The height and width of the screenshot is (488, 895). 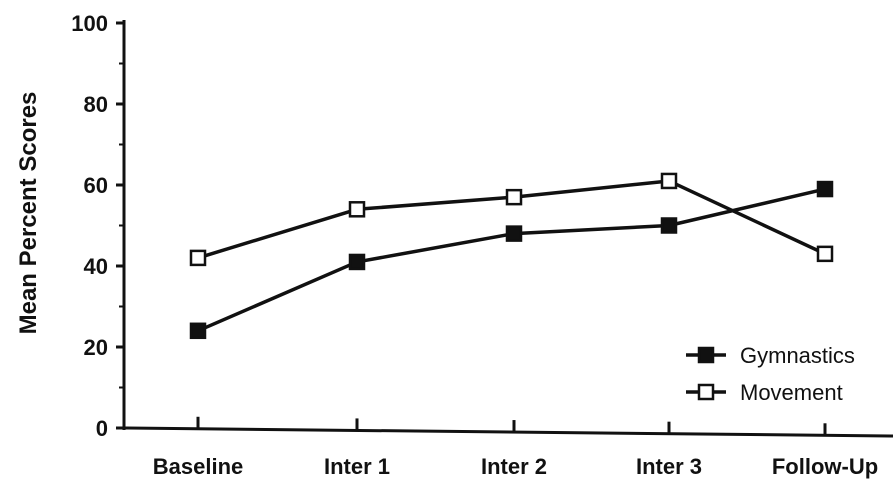 I want to click on y-tick-label: 0, so click(x=102, y=428).